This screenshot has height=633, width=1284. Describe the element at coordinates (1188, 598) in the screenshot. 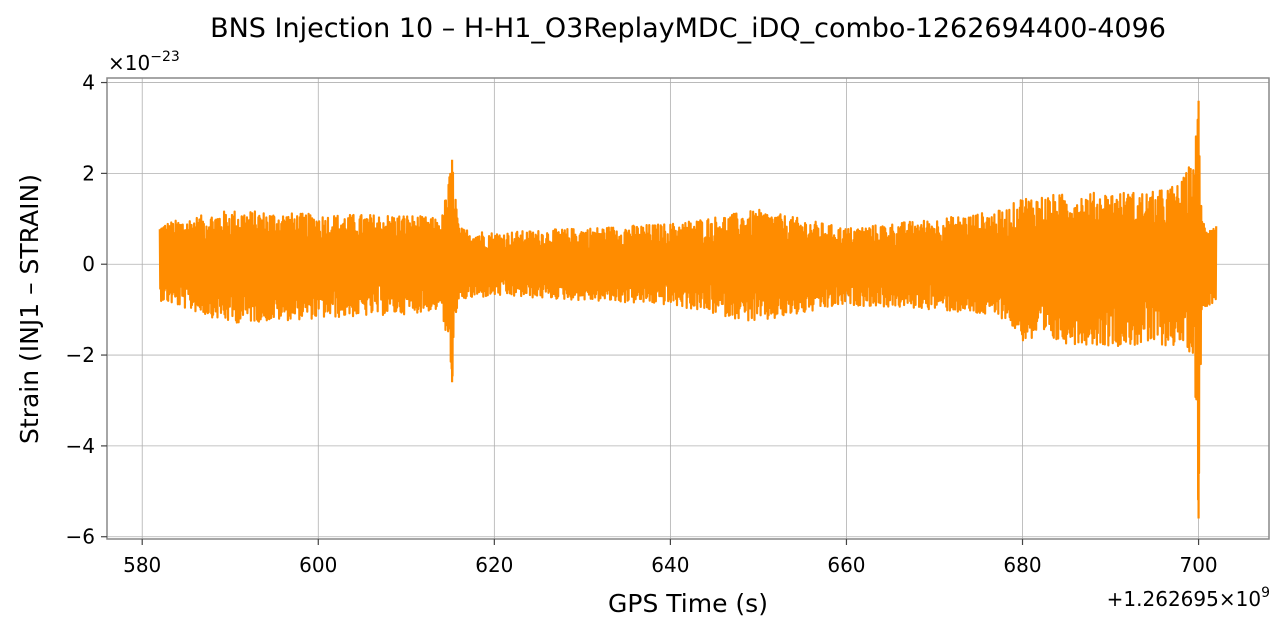

I see `x-offset-text: +1.262695×109` at that location.